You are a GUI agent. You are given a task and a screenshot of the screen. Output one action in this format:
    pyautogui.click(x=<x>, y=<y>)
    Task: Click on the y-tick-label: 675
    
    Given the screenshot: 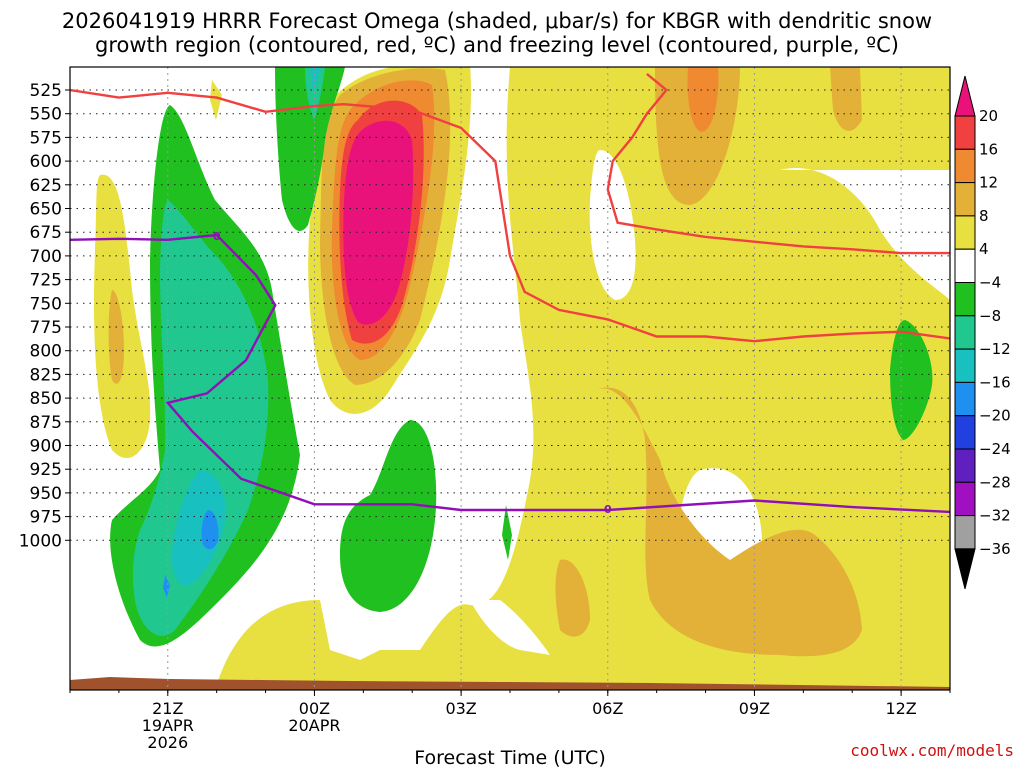 What is the action you would take?
    pyautogui.click(x=46, y=233)
    